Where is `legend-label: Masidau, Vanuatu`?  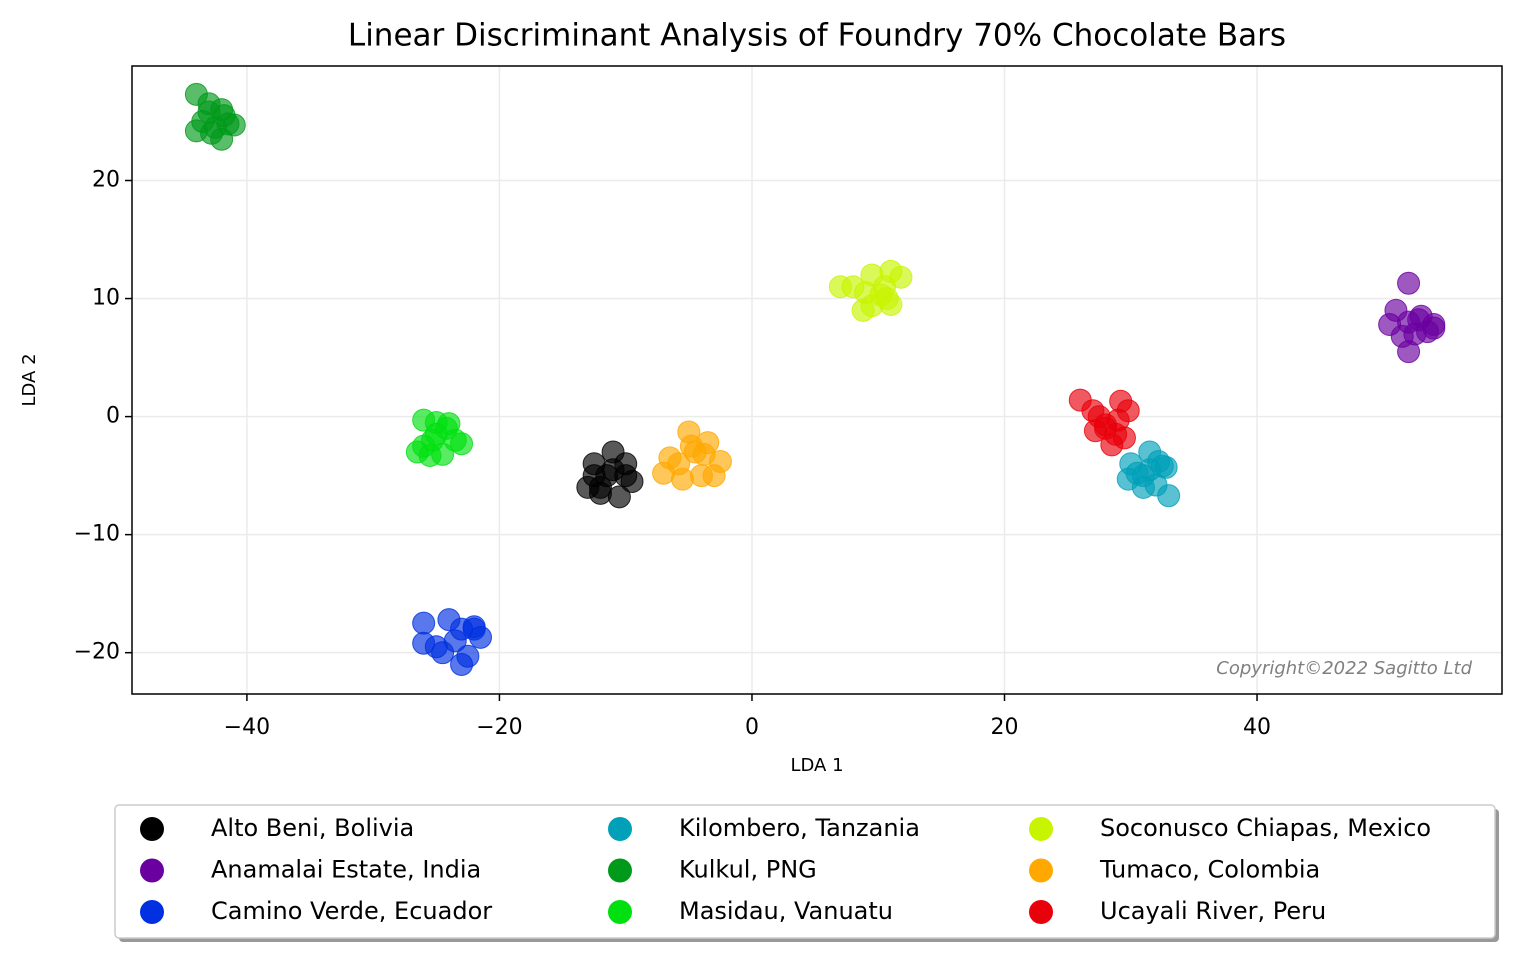
legend-label: Masidau, Vanuatu is located at coordinates (786, 911).